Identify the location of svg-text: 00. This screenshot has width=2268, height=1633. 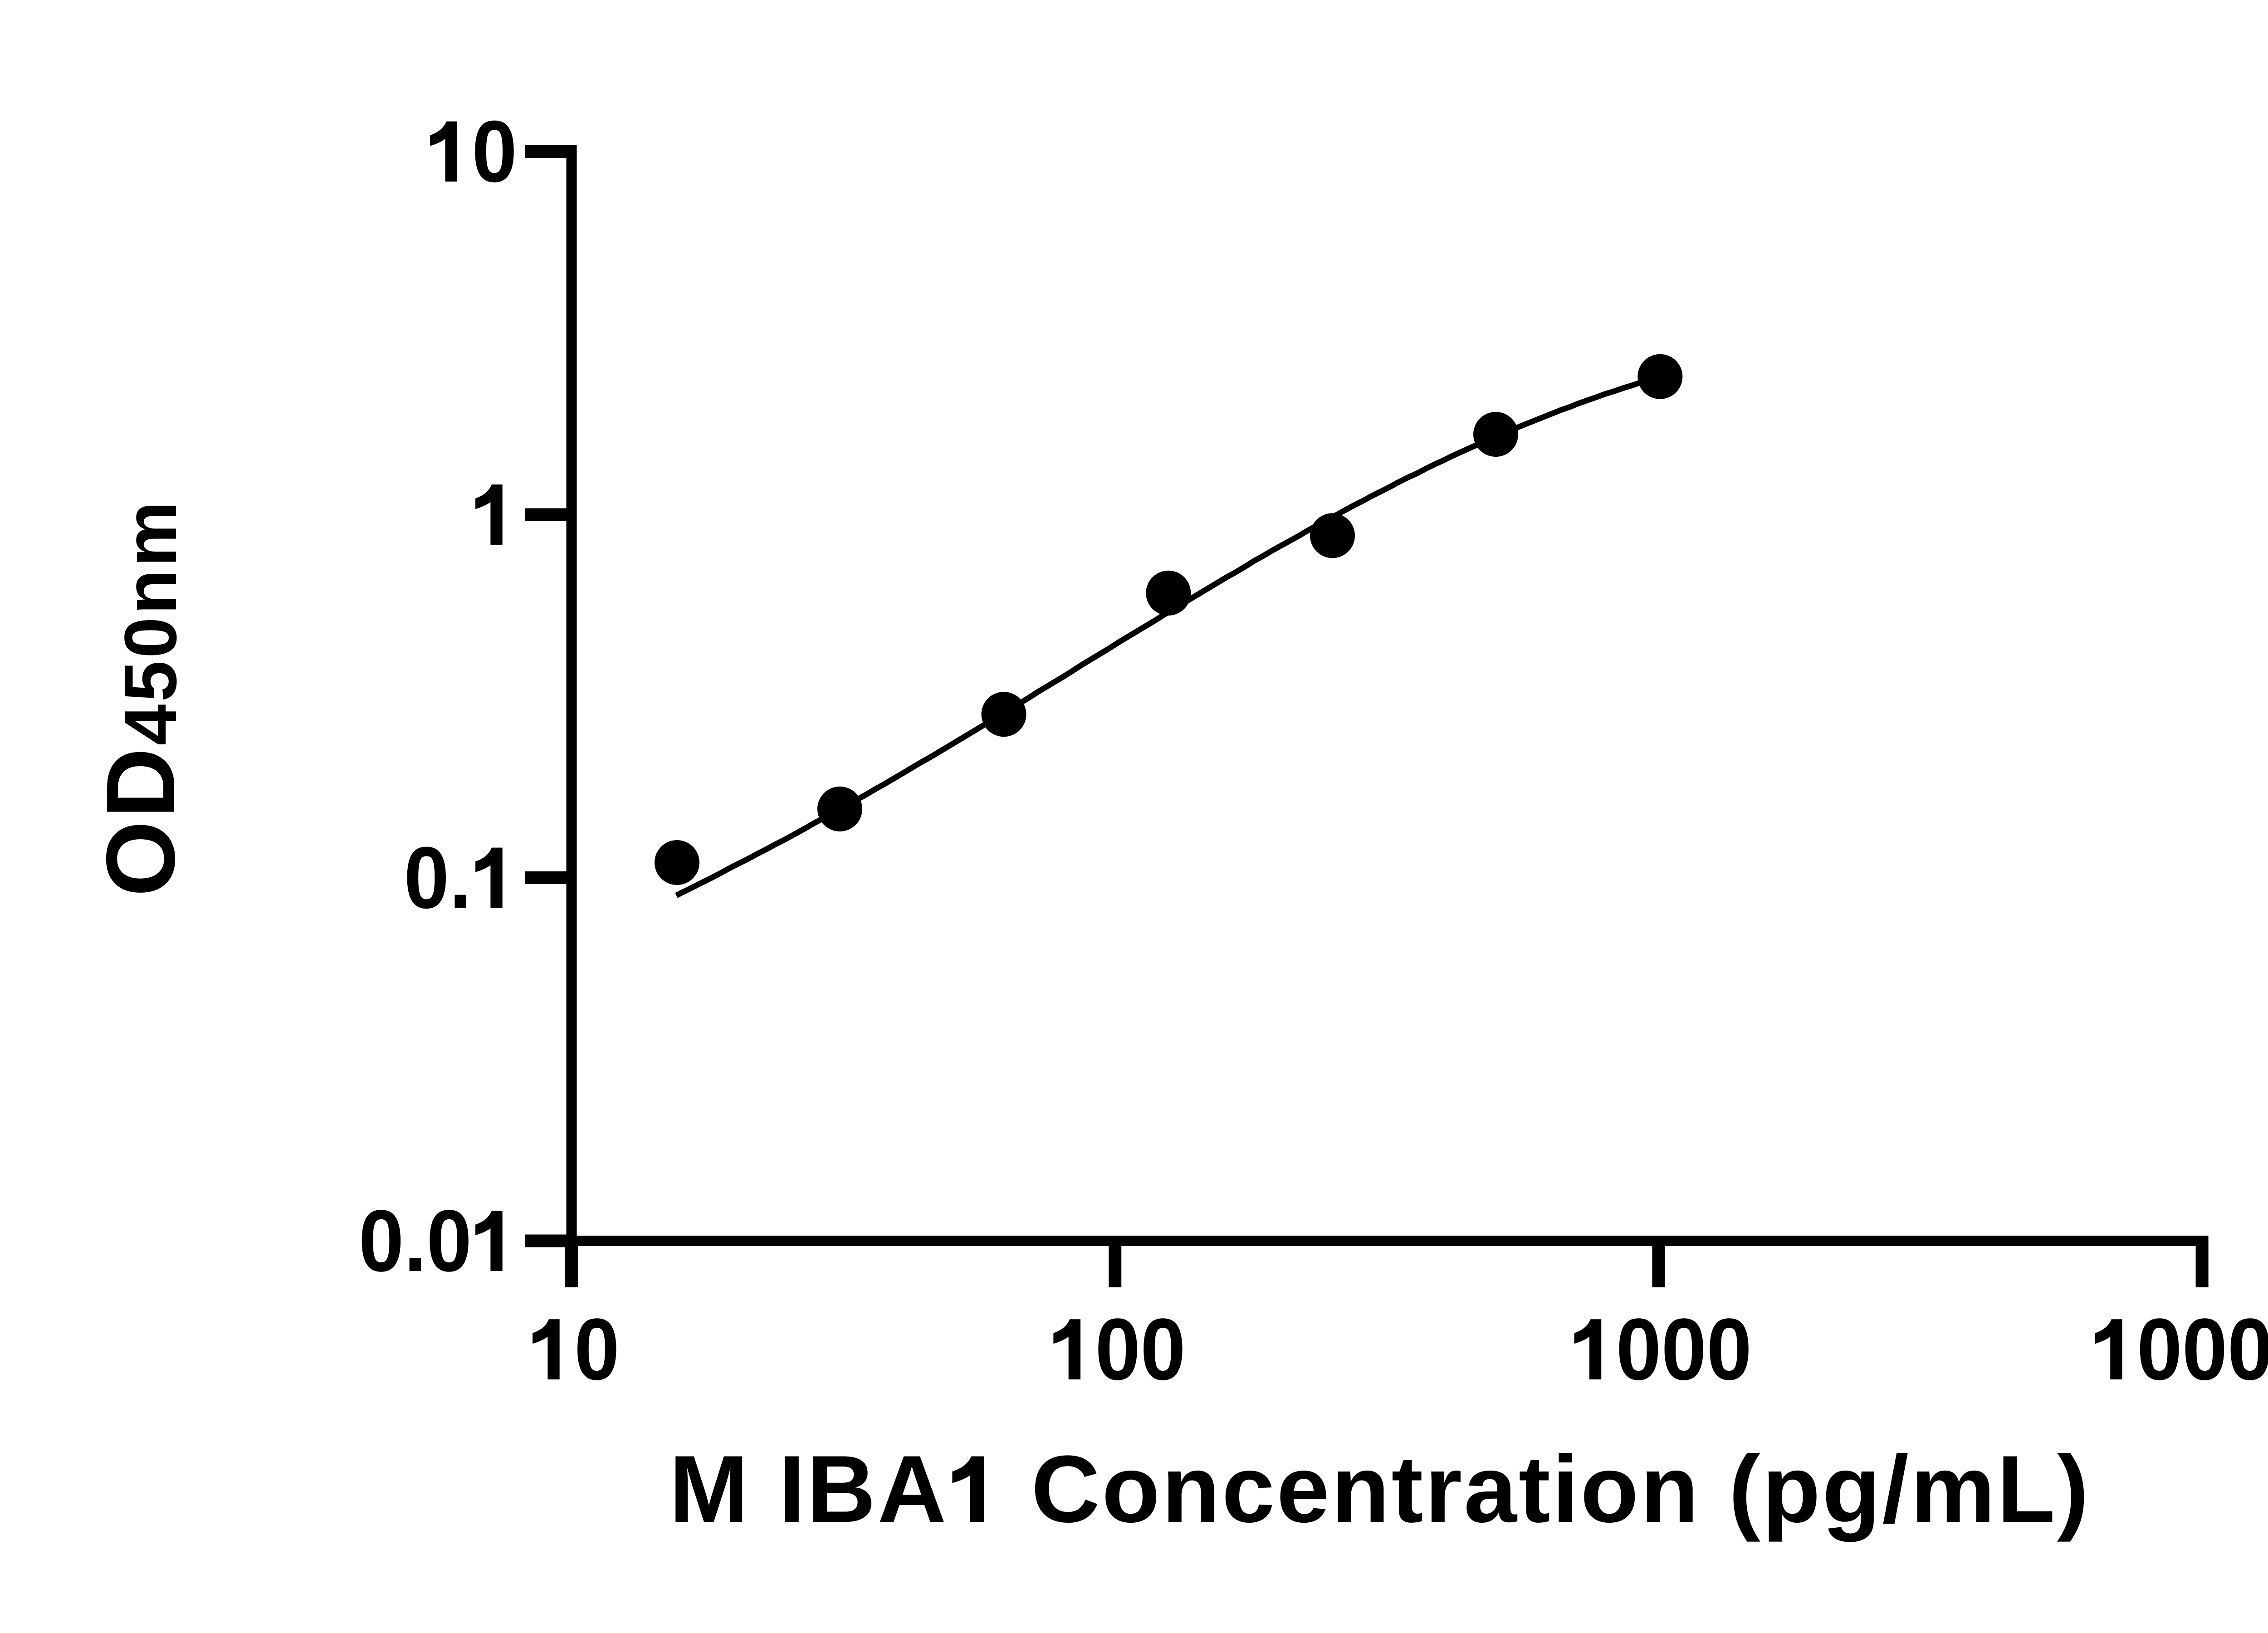
(1140, 1349).